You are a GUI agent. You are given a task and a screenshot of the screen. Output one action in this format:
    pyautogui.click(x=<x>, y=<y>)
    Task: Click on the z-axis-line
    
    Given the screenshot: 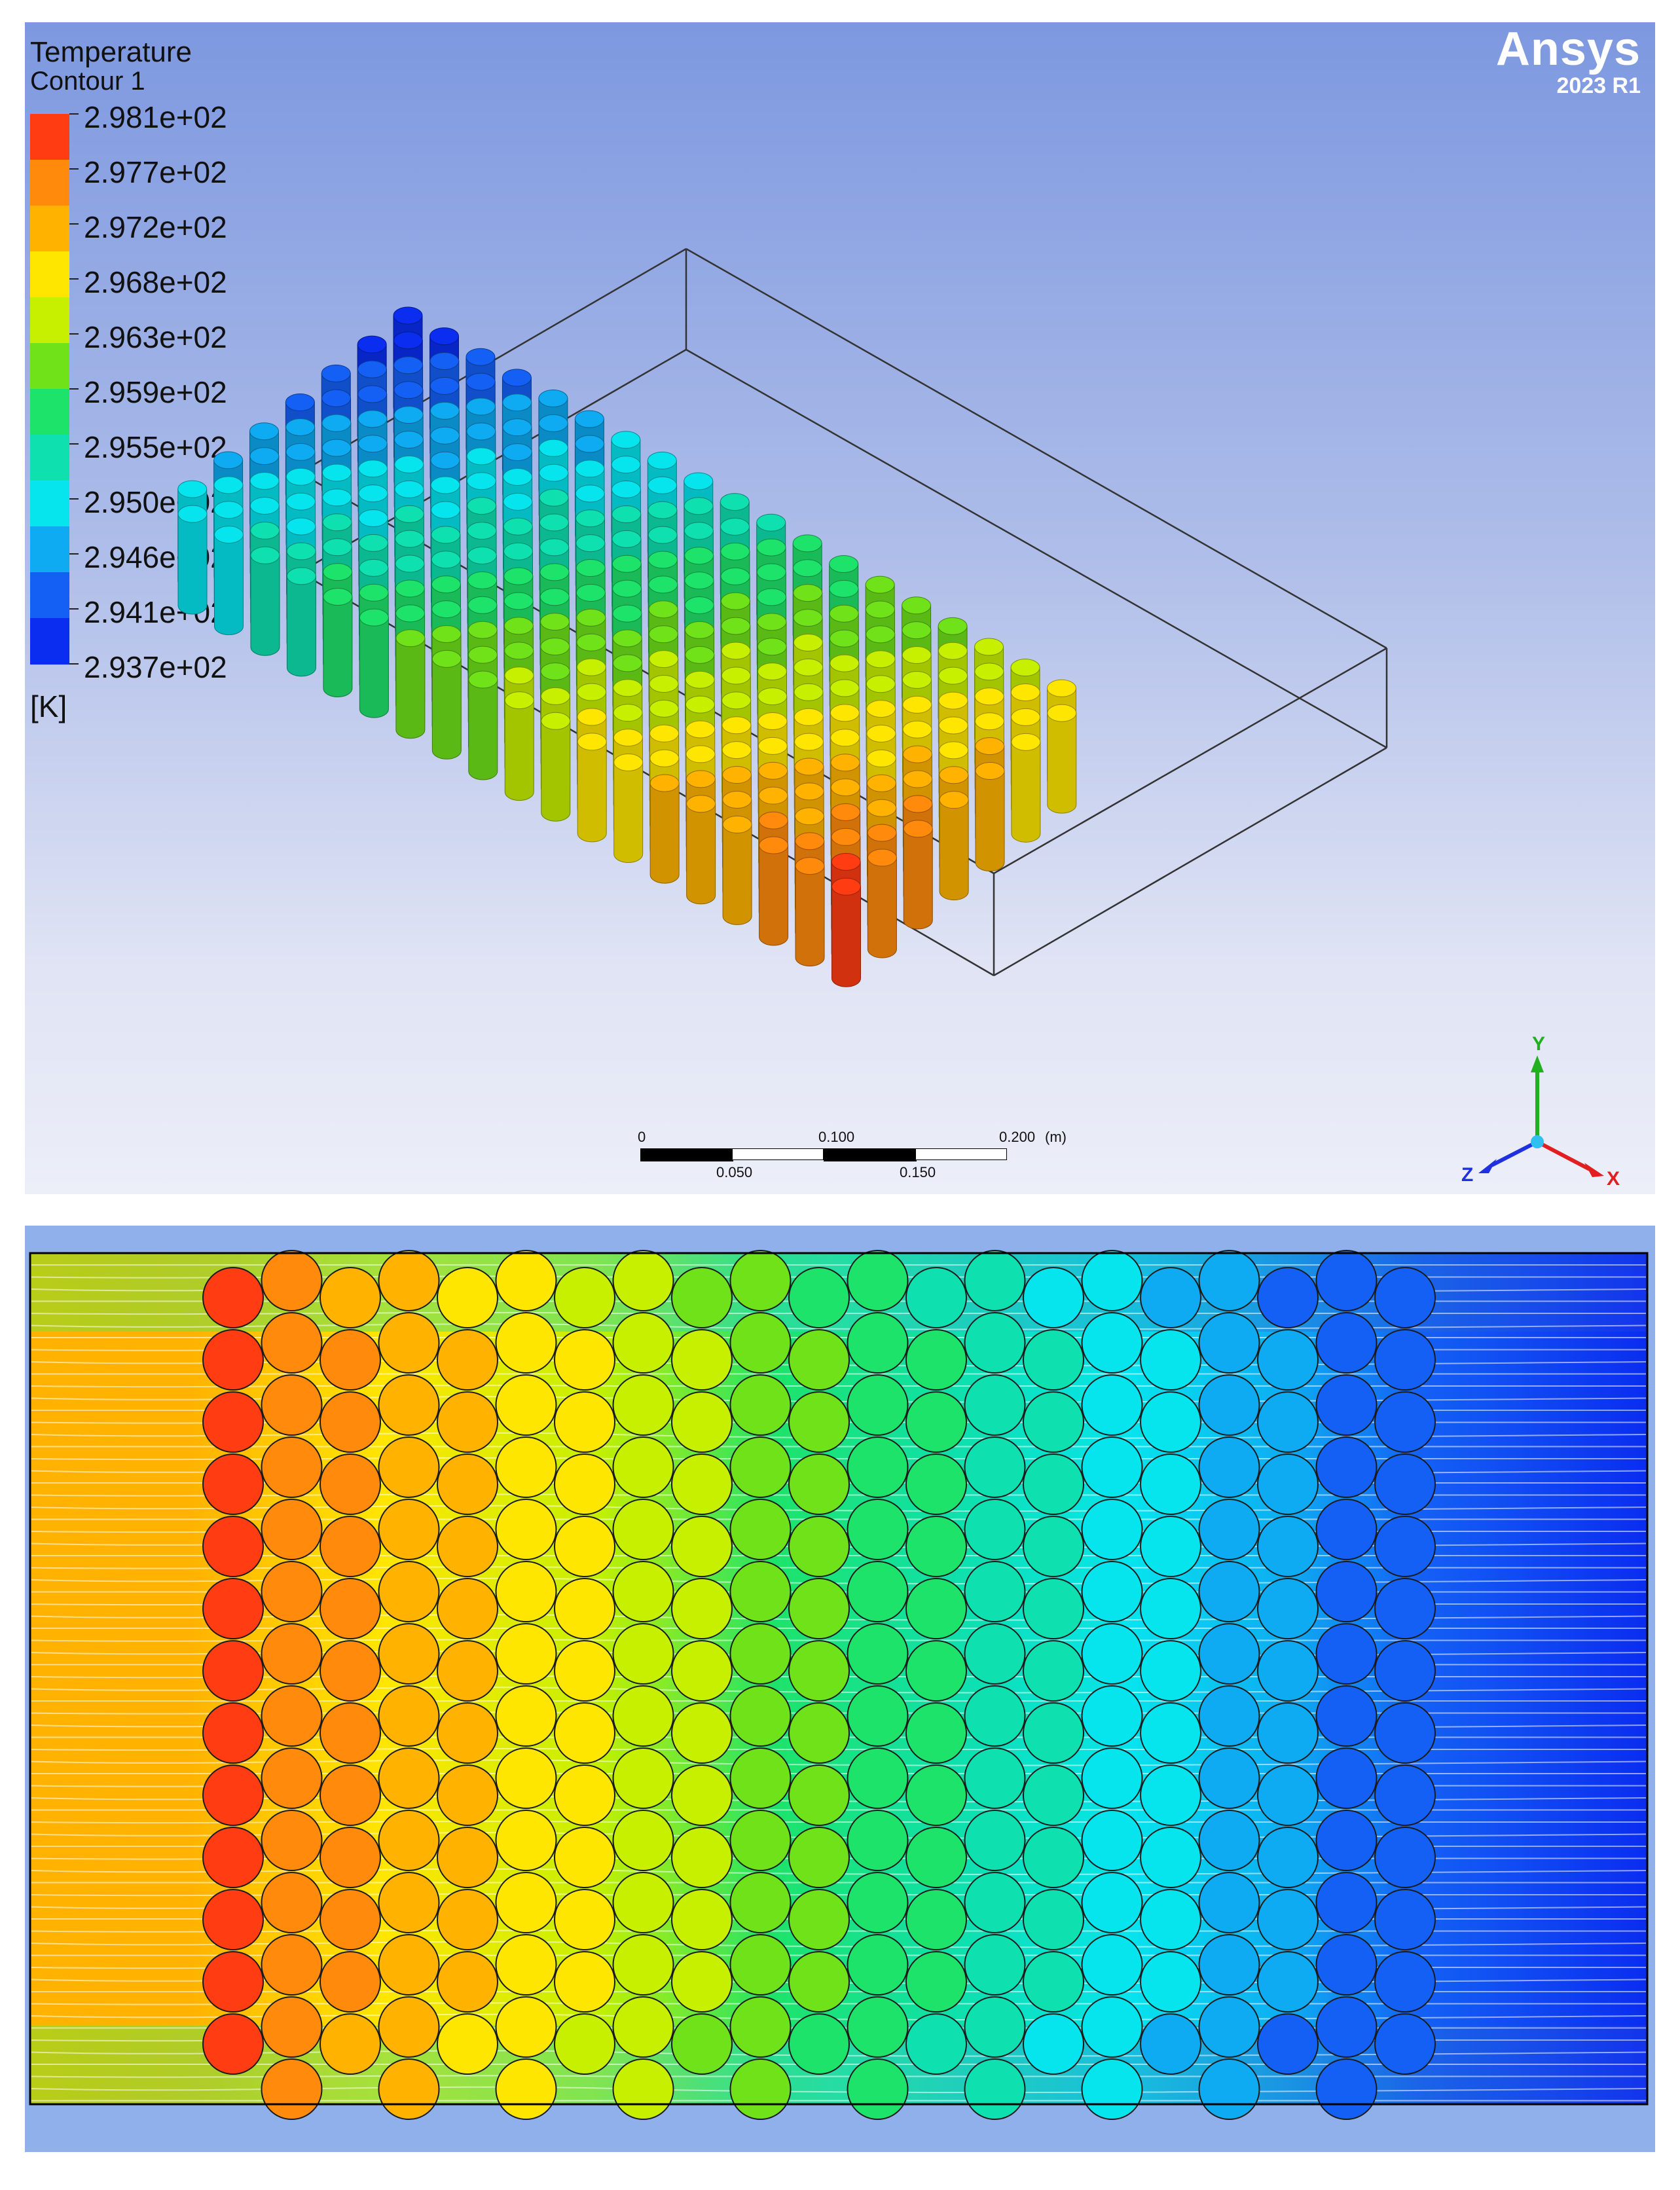 What is the action you would take?
    pyautogui.click(x=1514, y=1153)
    